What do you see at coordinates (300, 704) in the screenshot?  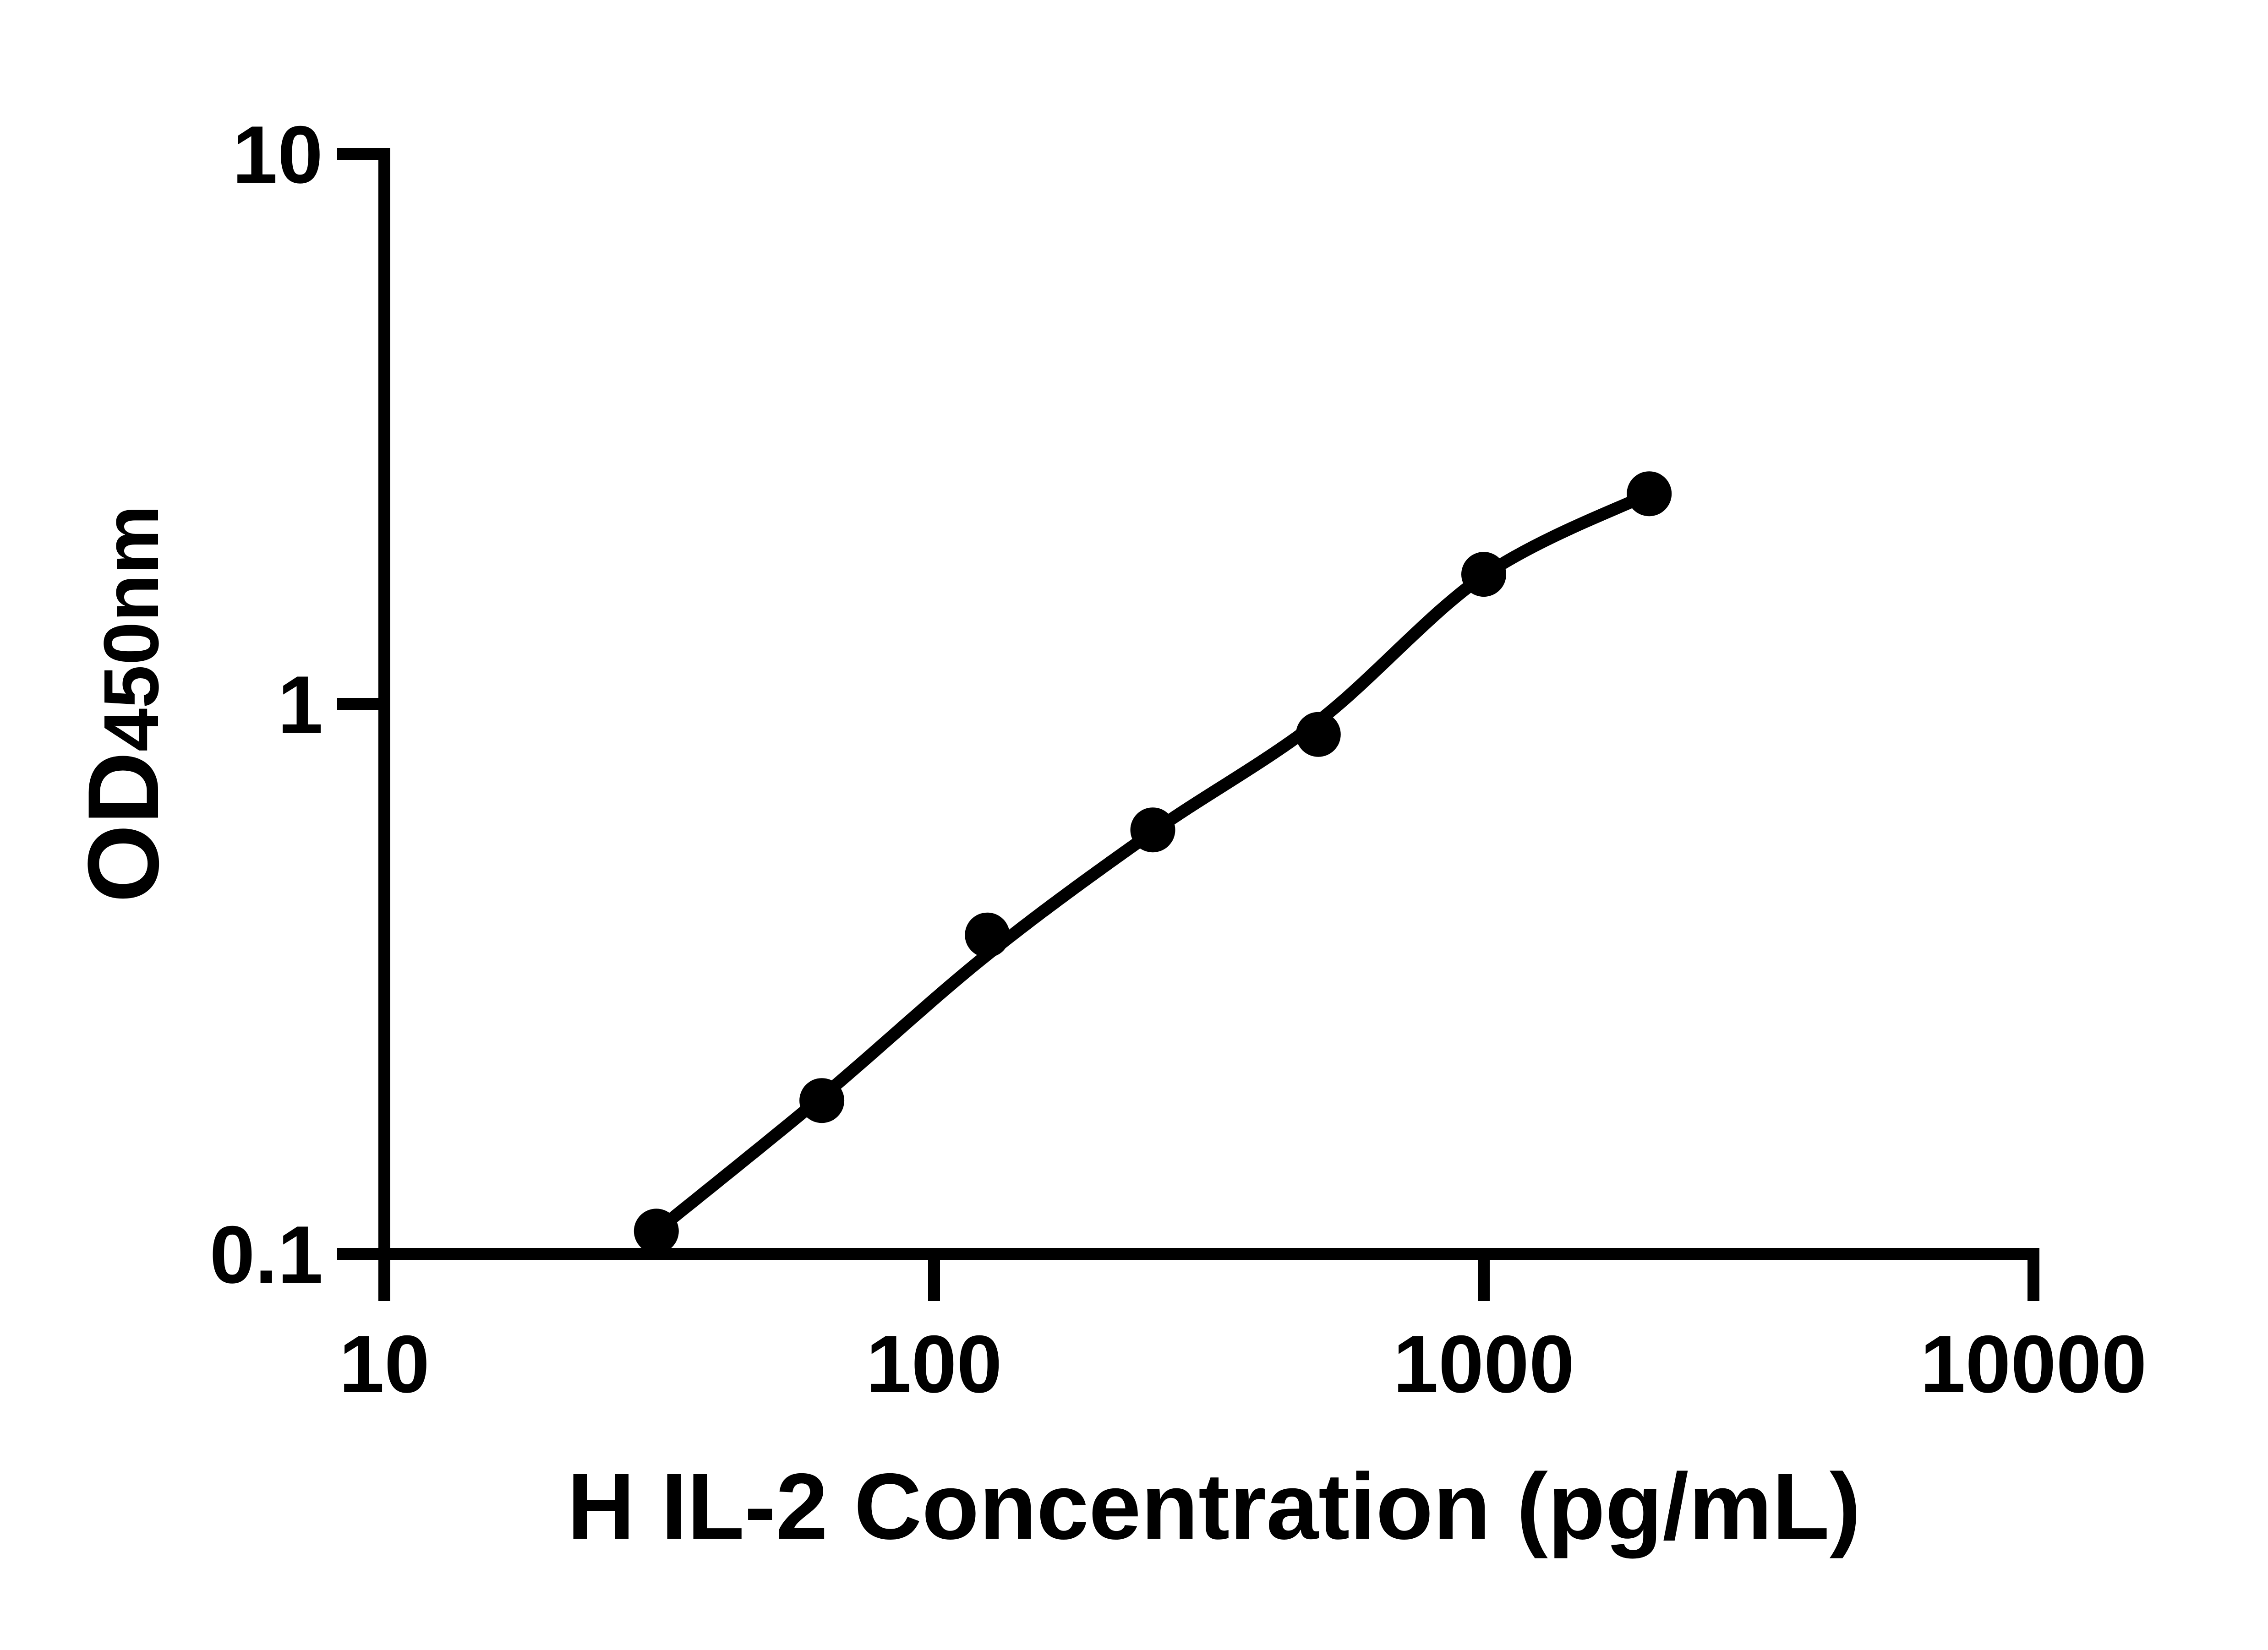 I see `y-tick-label: 1` at bounding box center [300, 704].